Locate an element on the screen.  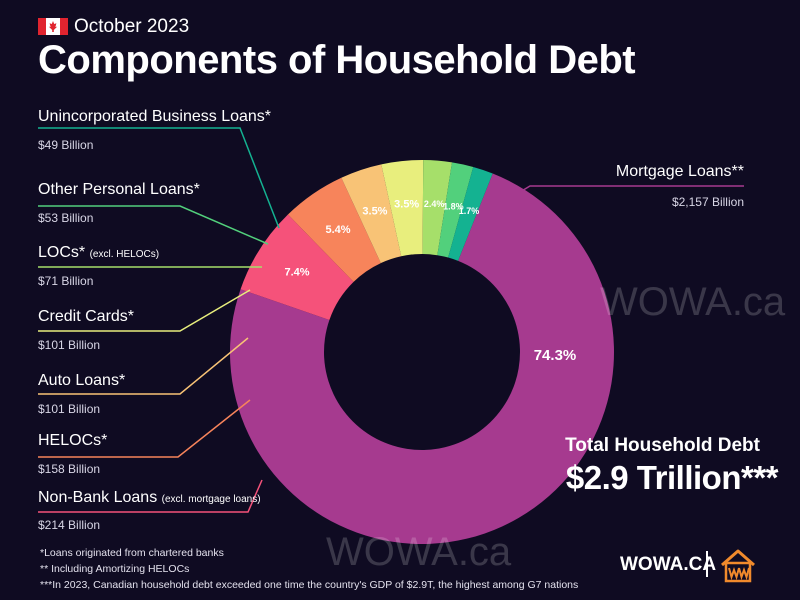
legend-label-helocs: HELOCs* is located at coordinates (73, 440).